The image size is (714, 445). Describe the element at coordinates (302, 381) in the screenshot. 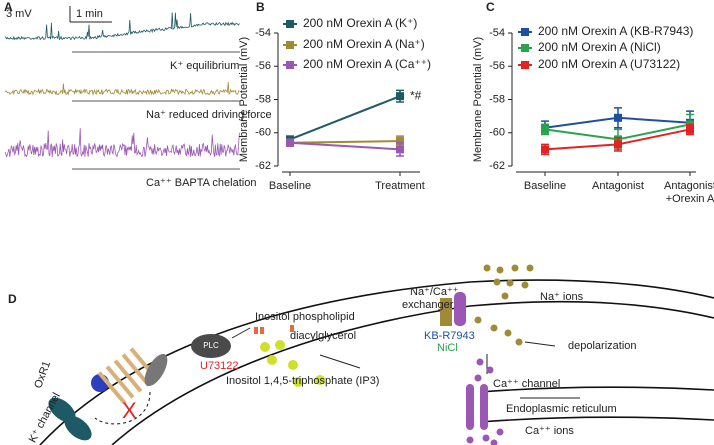

I see `label: Inositol 1,4,5-triphosphate (IP3)` at that location.